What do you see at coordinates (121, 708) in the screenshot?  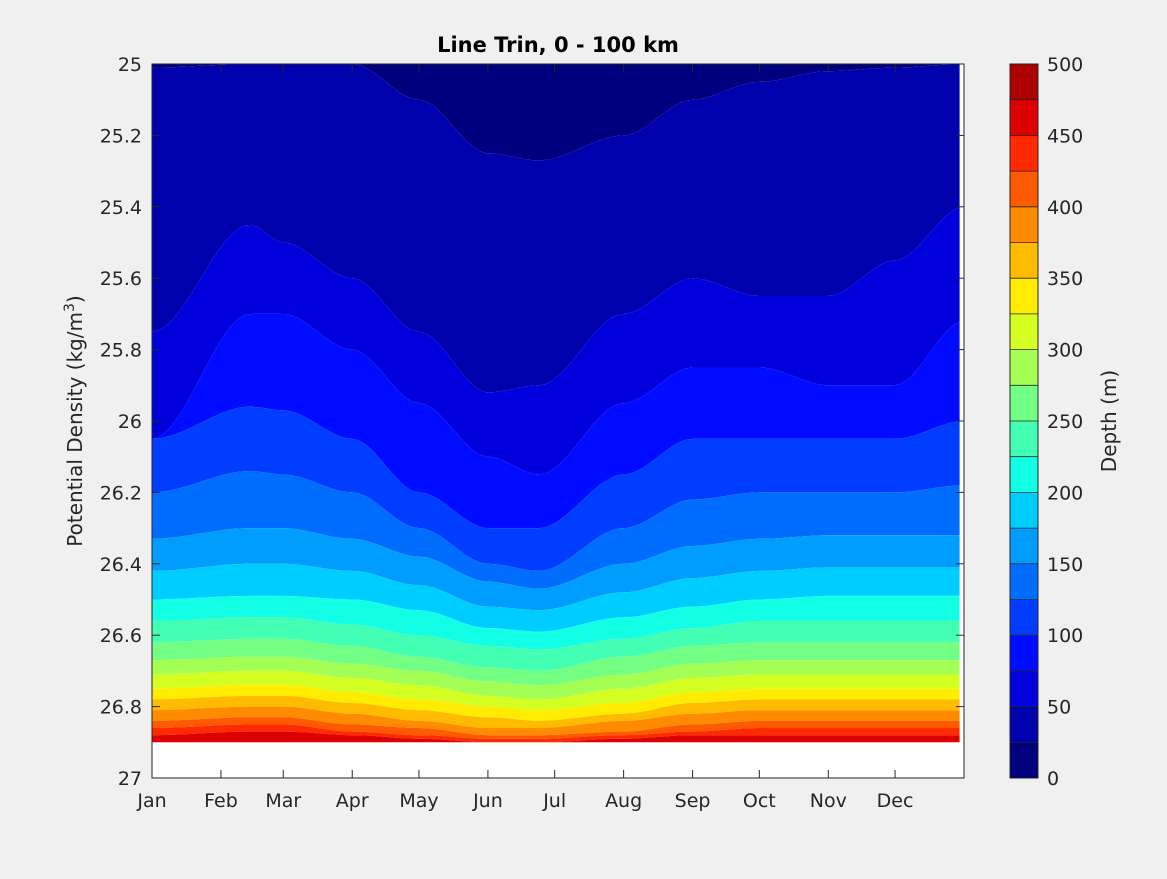 I see `y-tick-label: 26.8` at bounding box center [121, 708].